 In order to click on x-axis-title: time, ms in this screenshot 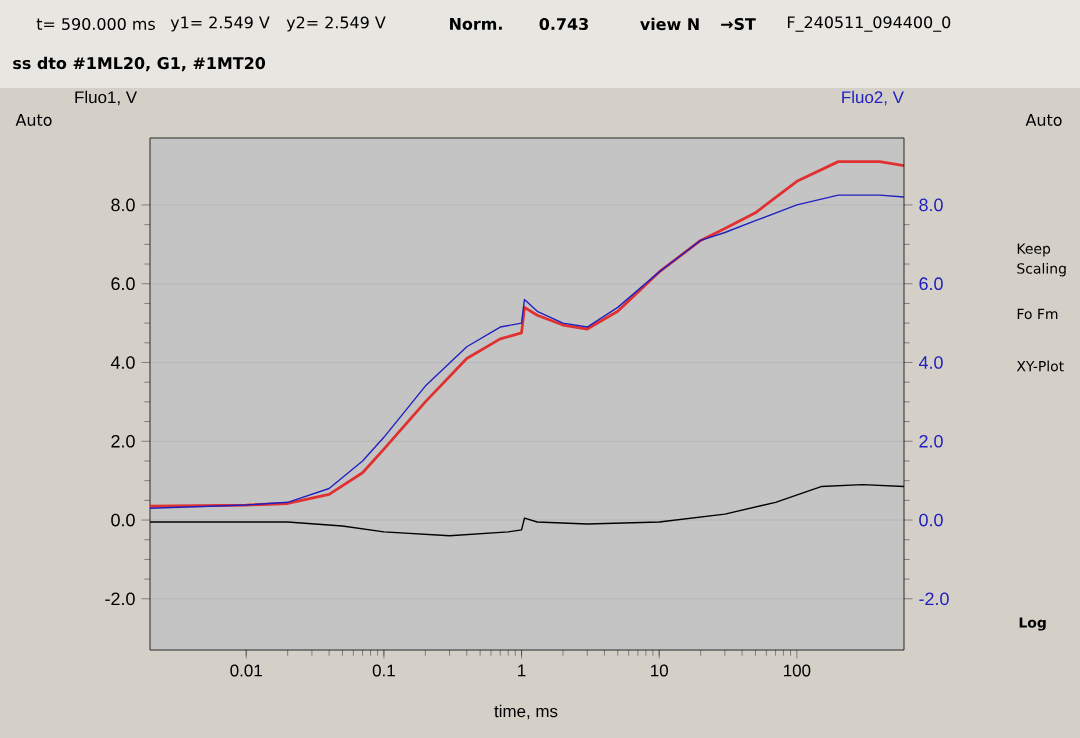, I will do `click(526, 712)`.